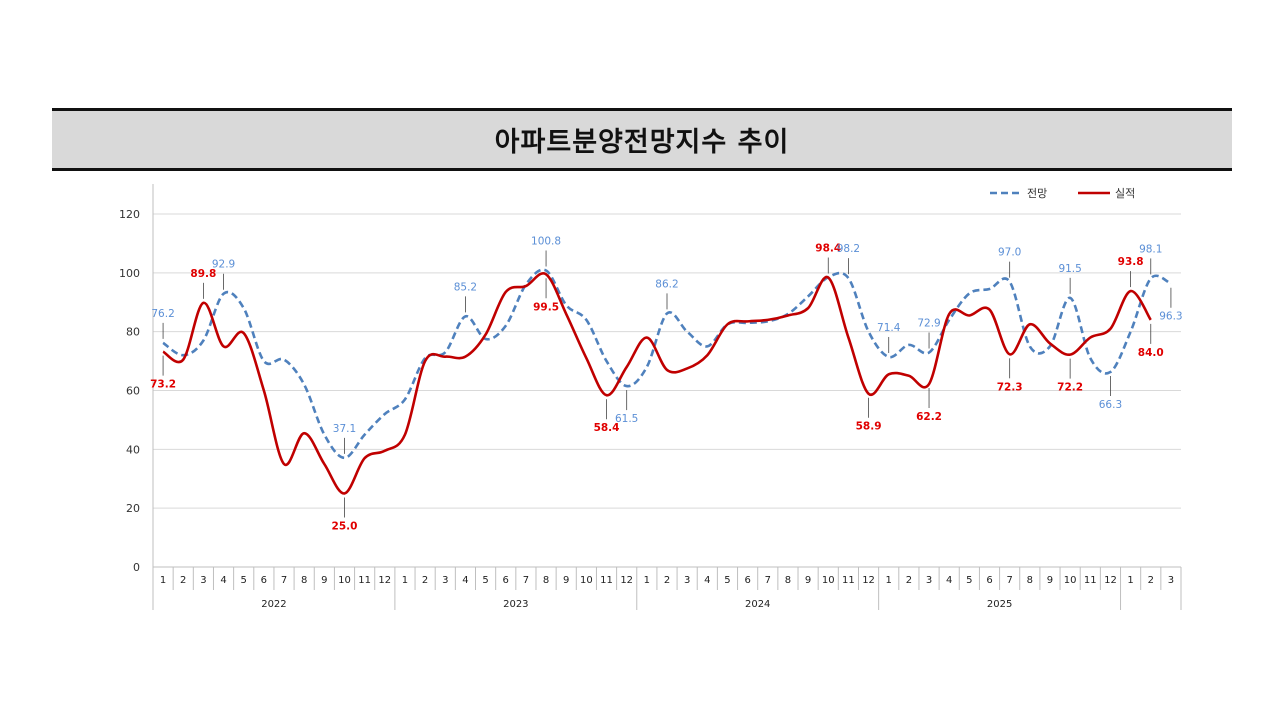 This screenshot has height=720, width=1280. What do you see at coordinates (133, 449) in the screenshot?
I see `y-tick-label: 40` at bounding box center [133, 449].